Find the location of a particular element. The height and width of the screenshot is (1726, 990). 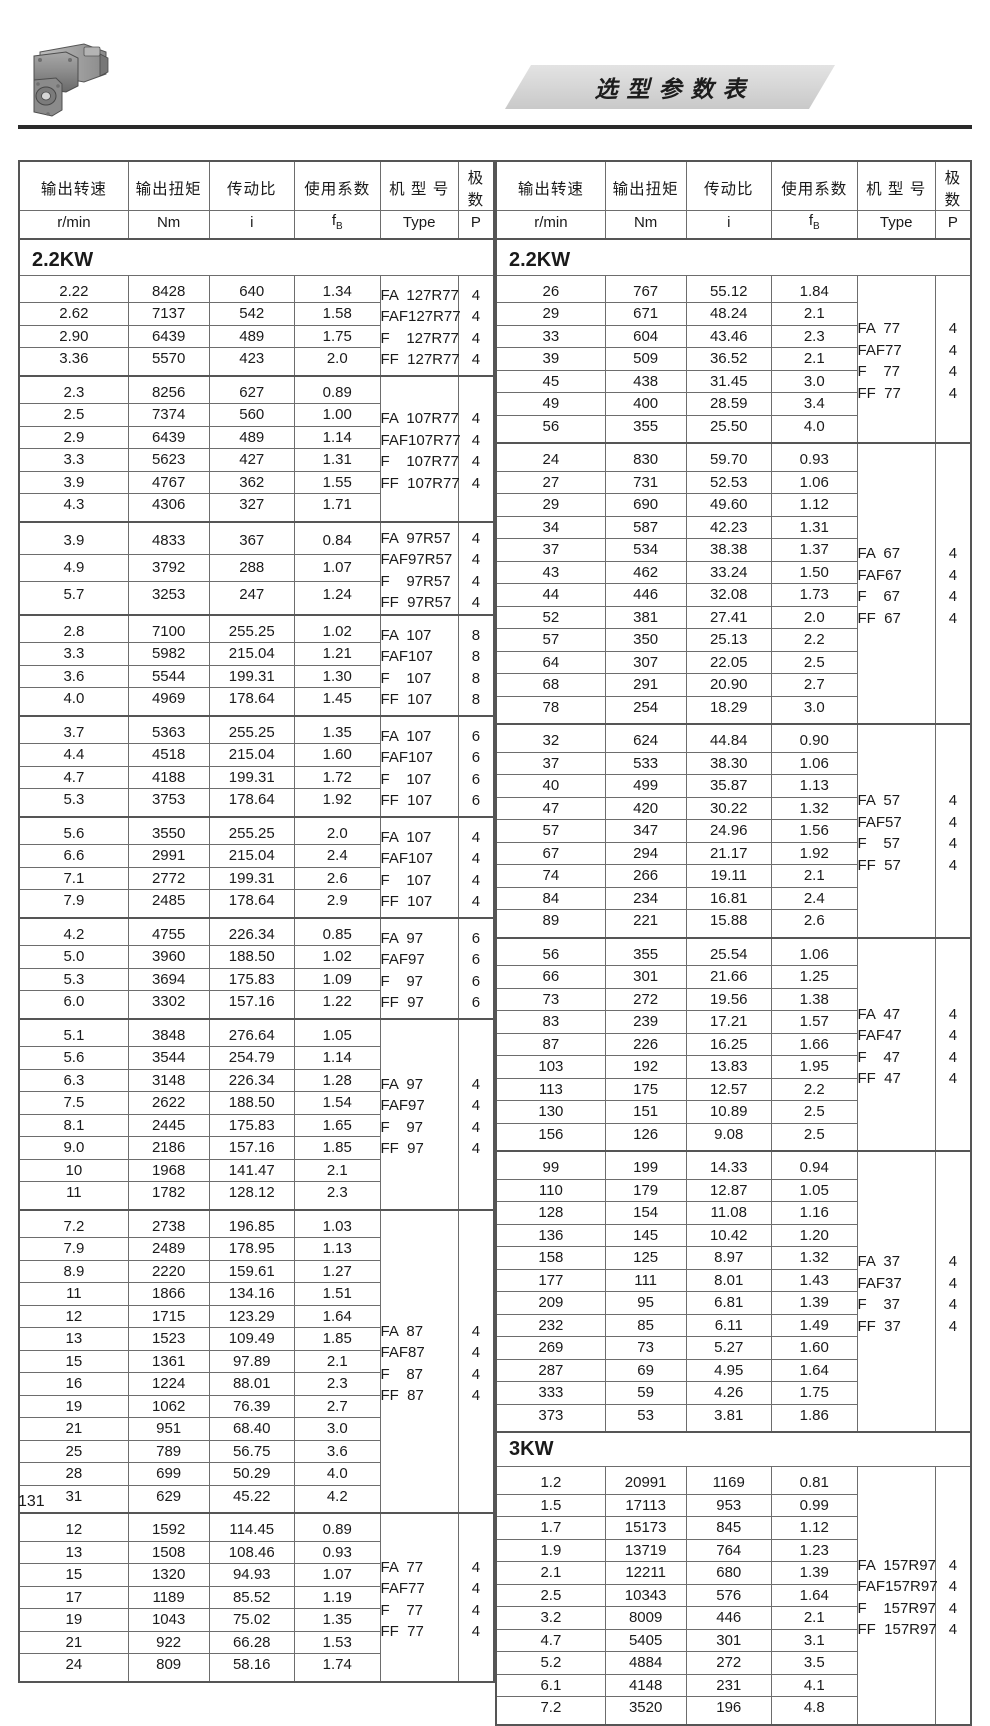

cell-fb: 4.1 is located at coordinates (814, 1685).